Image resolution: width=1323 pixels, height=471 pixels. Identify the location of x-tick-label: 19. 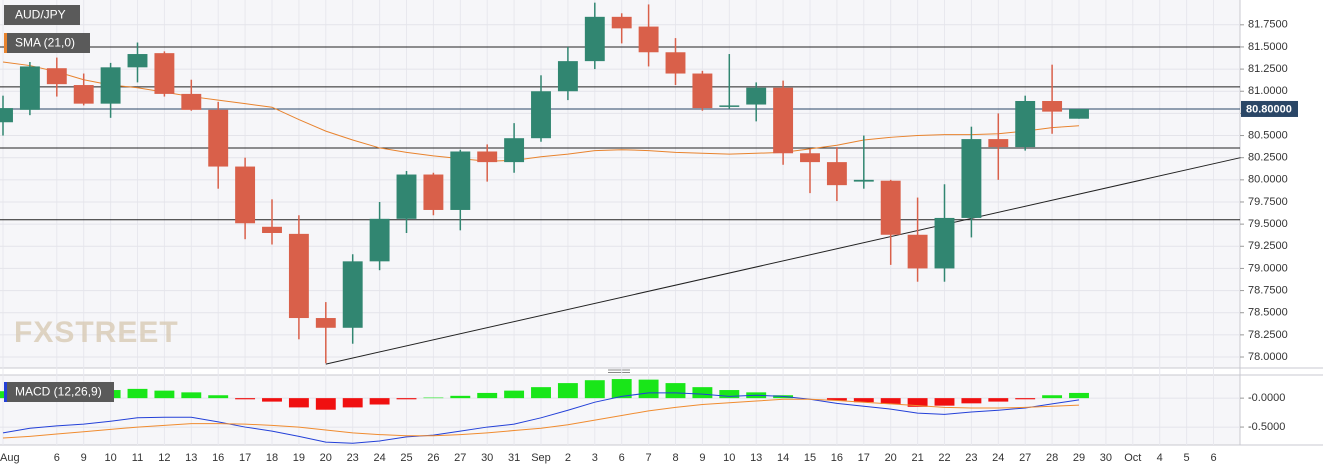
(299, 458).